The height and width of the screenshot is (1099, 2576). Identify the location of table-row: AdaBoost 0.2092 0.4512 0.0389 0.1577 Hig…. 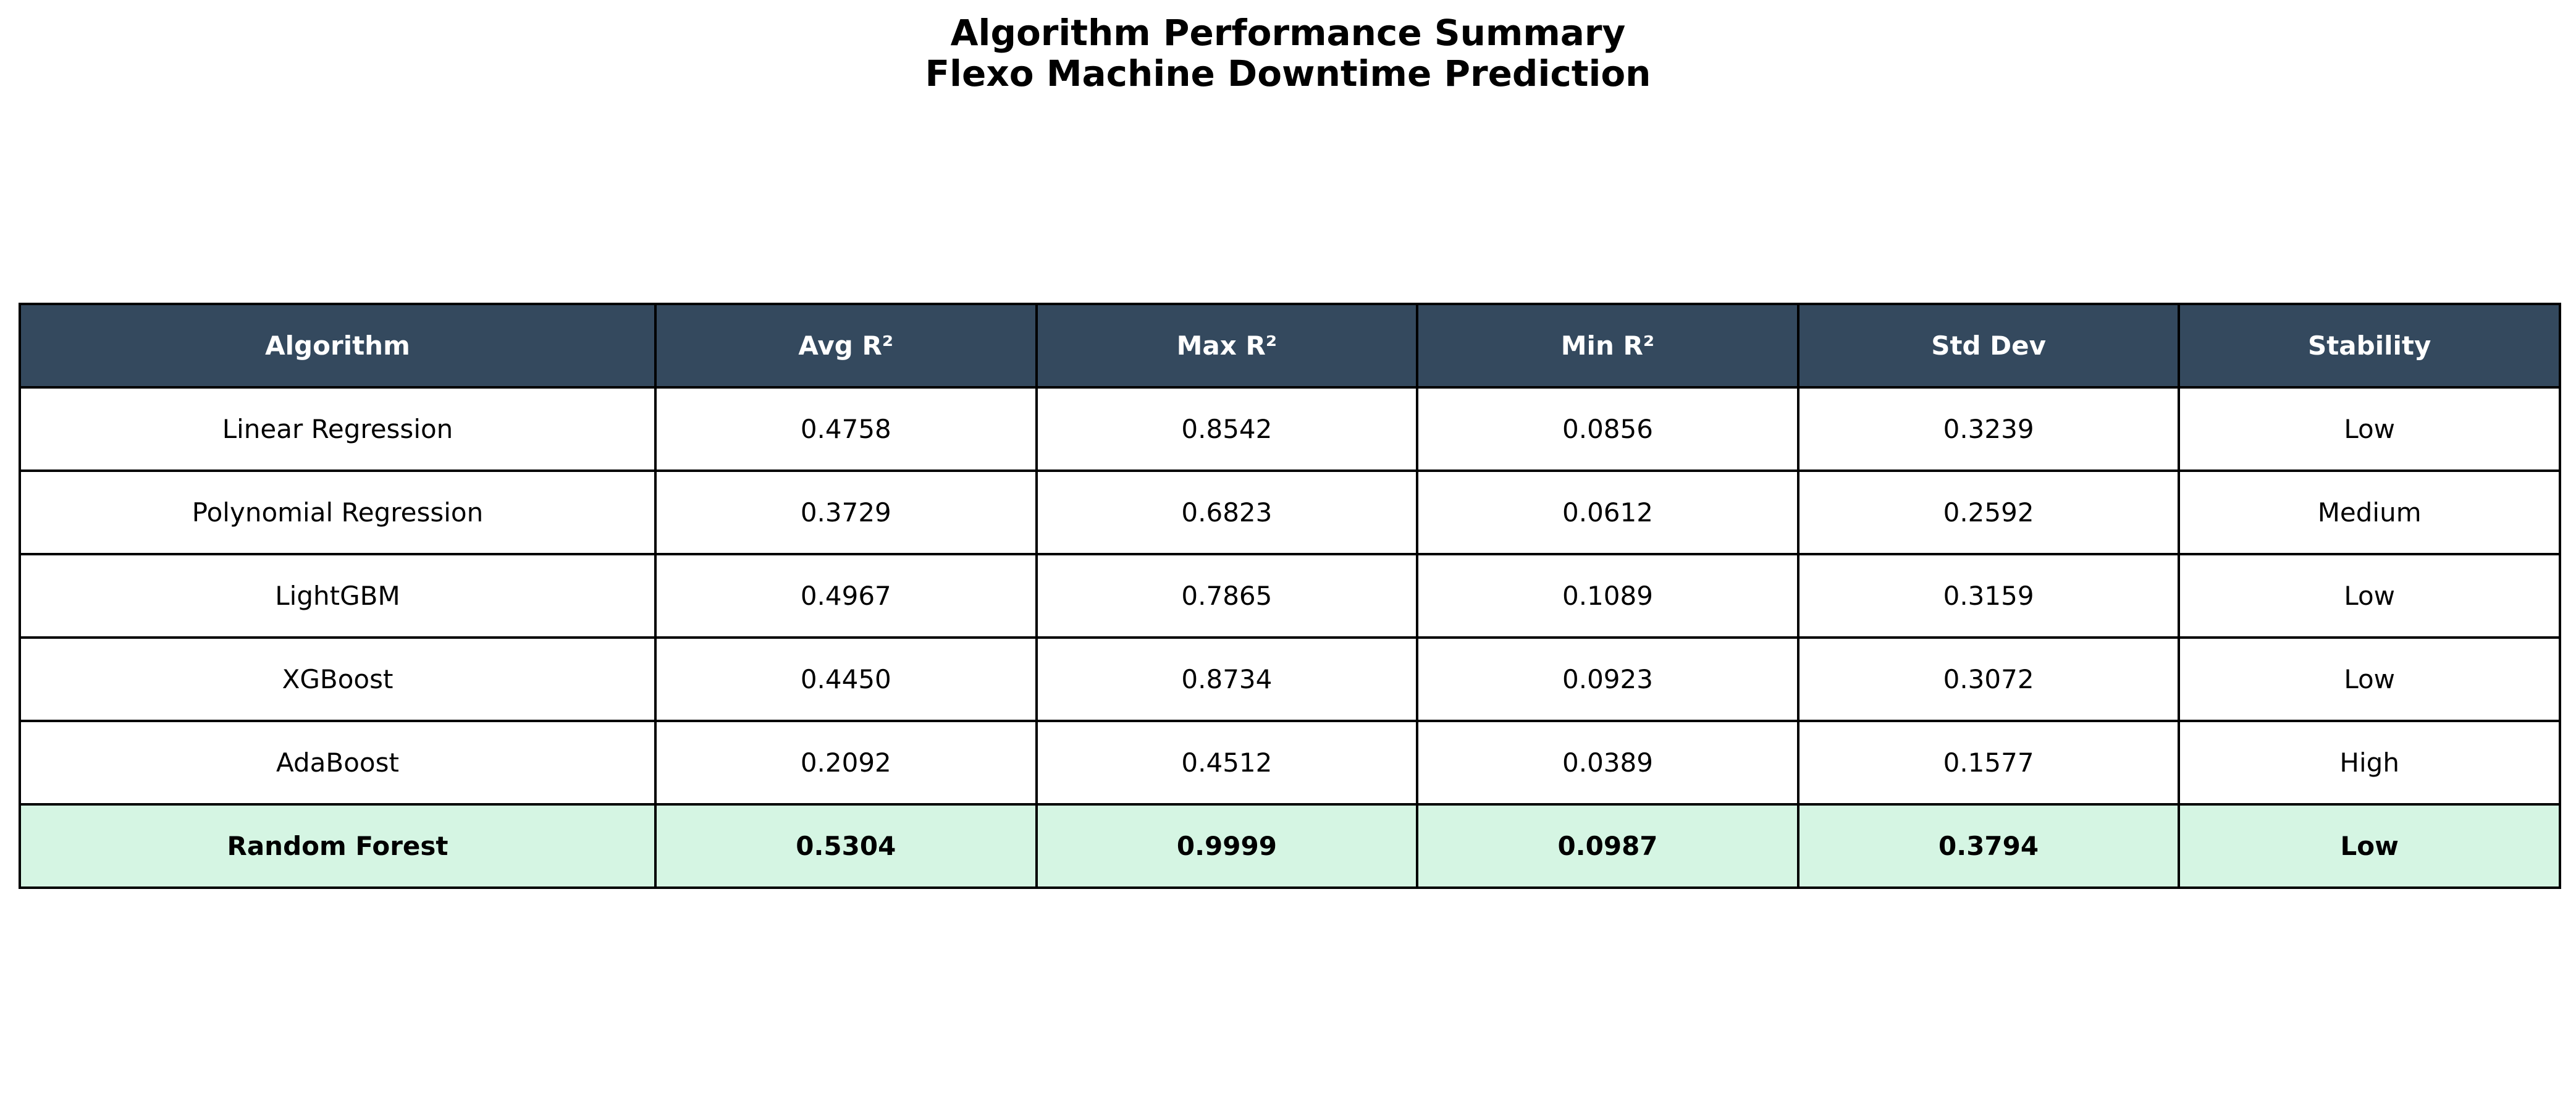
(1290, 763).